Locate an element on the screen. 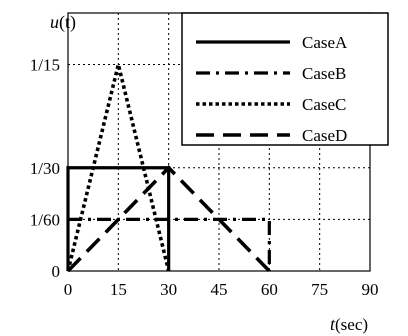  legend-label-casec: CaseC is located at coordinates (324, 104).